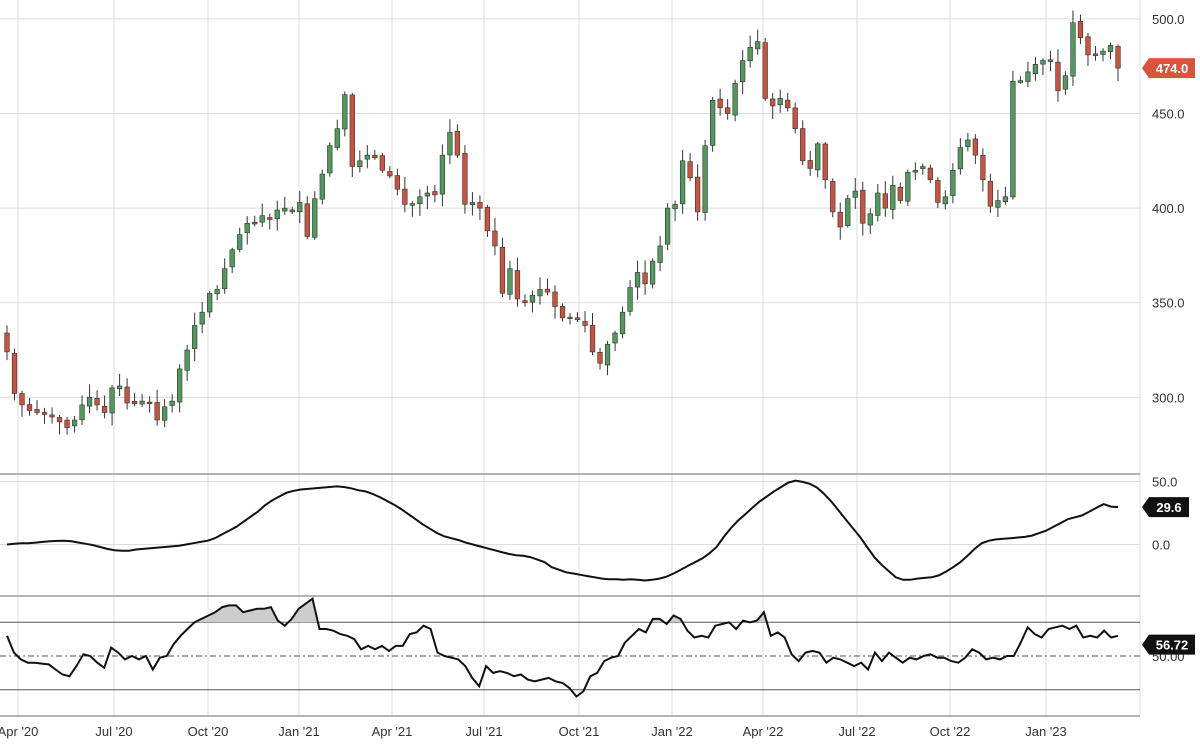 The height and width of the screenshot is (749, 1200). What do you see at coordinates (1164, 481) in the screenshot?
I see `oscillator-tick-label: 50.0` at bounding box center [1164, 481].